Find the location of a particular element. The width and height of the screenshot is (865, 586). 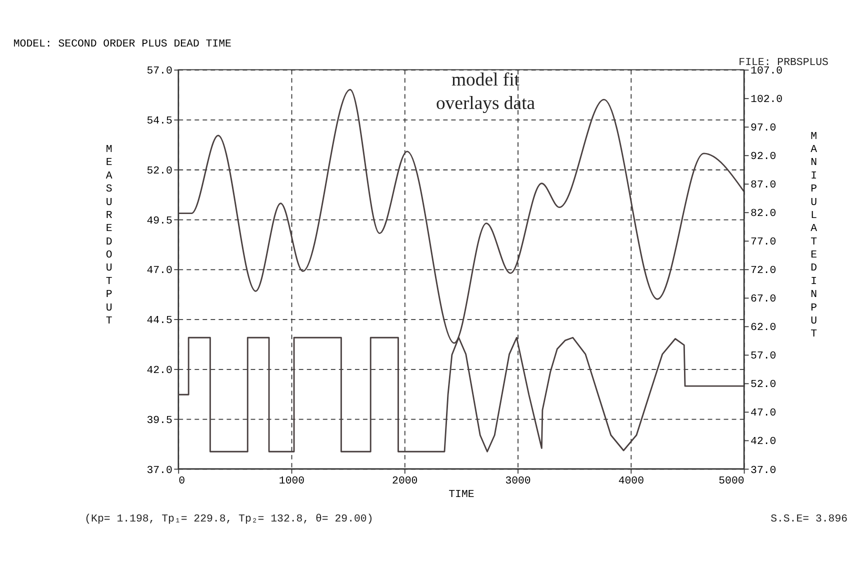

y2-tick-label: 87.0 is located at coordinates (763, 186).